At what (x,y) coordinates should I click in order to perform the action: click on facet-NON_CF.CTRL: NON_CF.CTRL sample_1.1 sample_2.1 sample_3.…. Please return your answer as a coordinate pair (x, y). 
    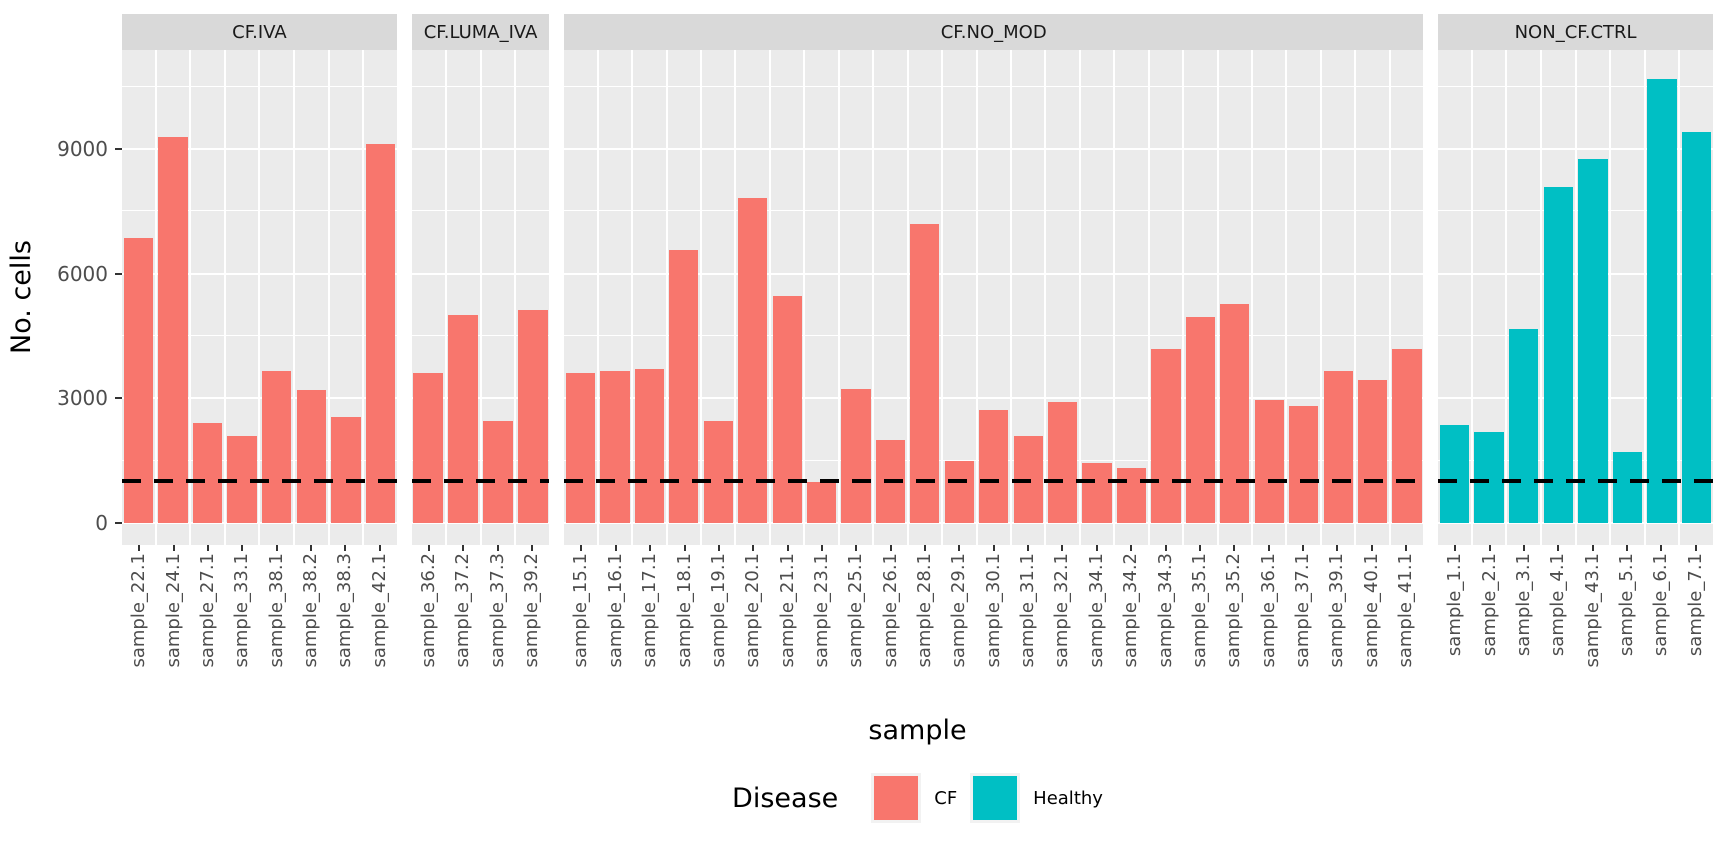
    Looking at the image, I should click on (1575, 359).